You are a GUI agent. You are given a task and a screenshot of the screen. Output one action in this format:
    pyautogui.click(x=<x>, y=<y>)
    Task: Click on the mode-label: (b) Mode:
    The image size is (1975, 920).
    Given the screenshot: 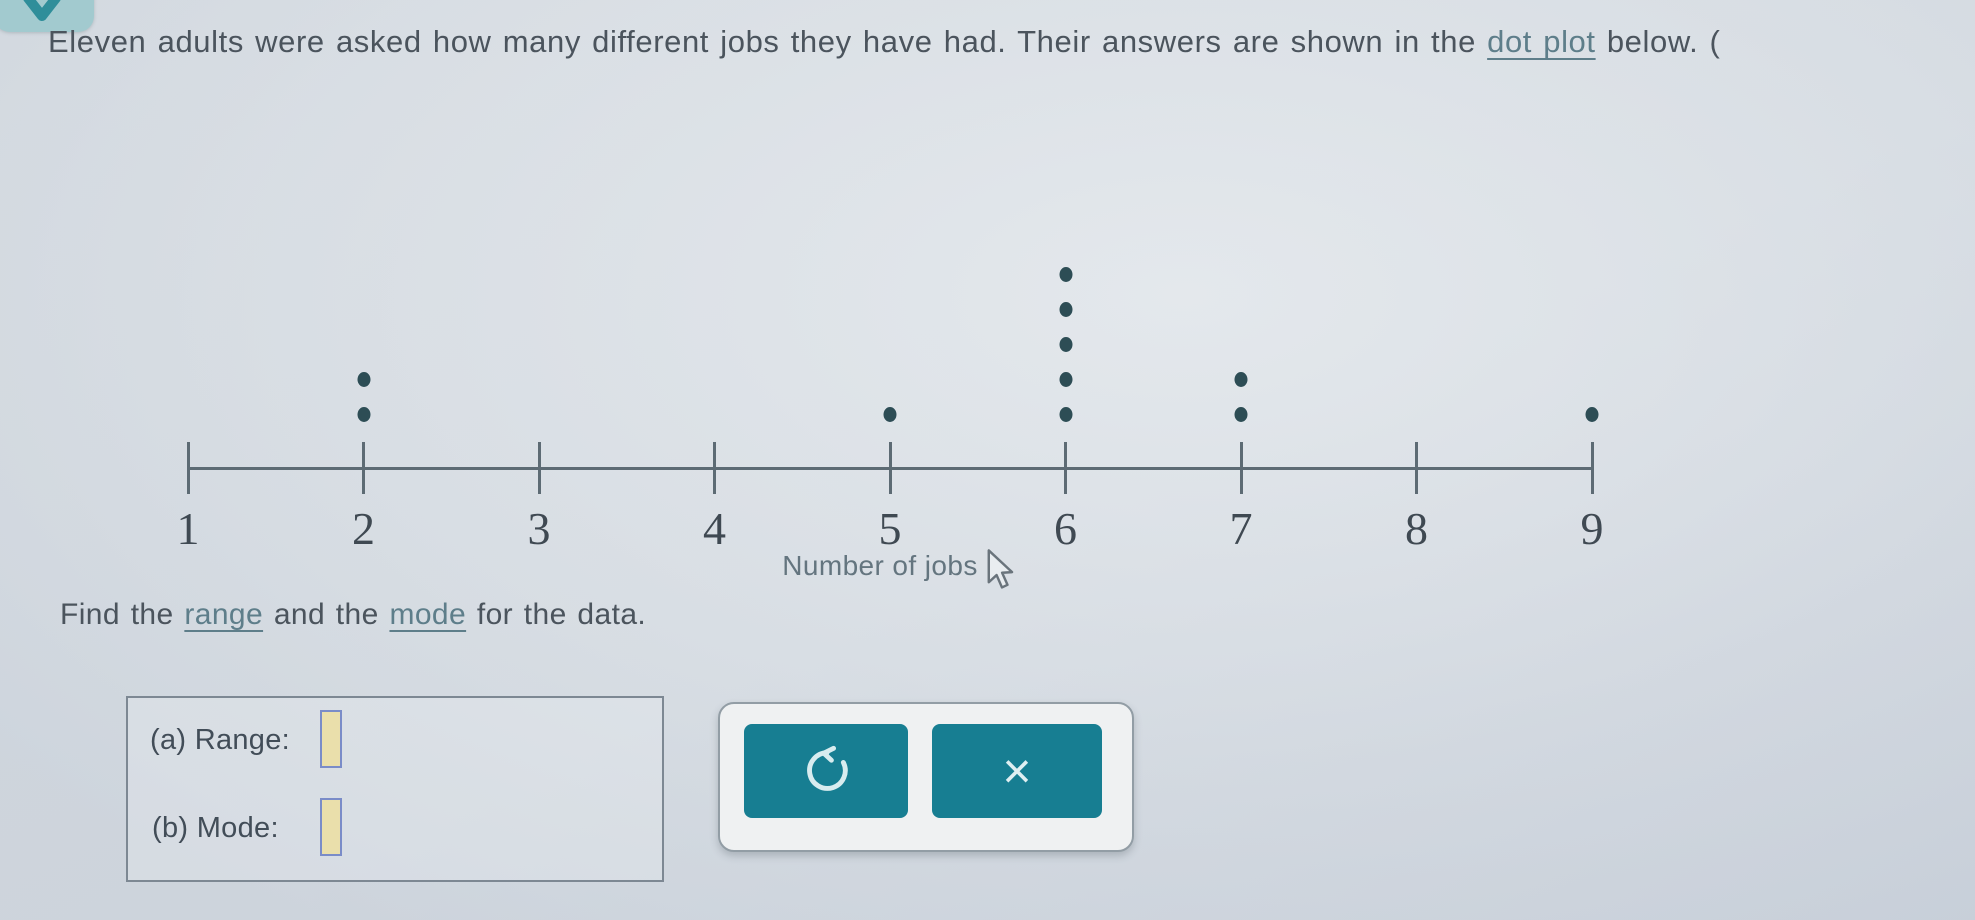 What is the action you would take?
    pyautogui.click(x=215, y=828)
    